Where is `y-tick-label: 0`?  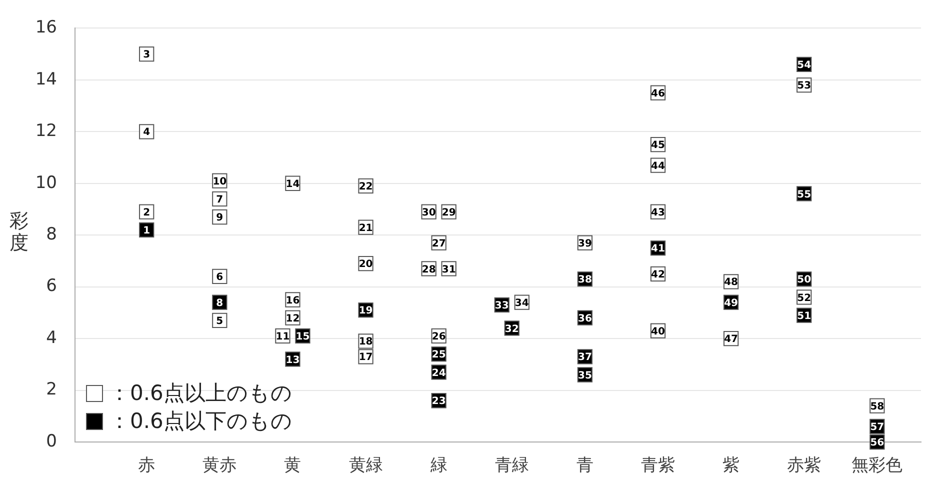
y-tick-label: 0 is located at coordinates (51, 441).